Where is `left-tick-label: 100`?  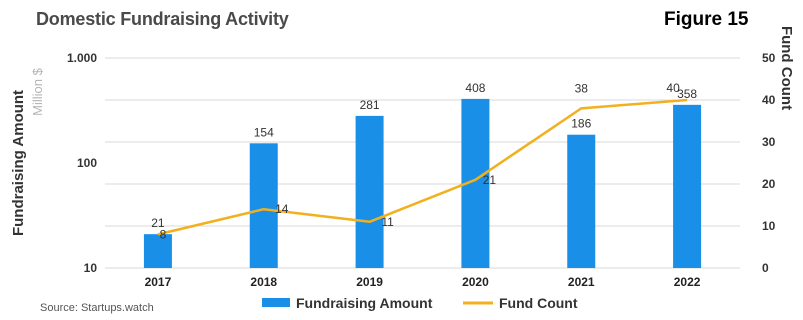
left-tick-label: 100 is located at coordinates (87, 163).